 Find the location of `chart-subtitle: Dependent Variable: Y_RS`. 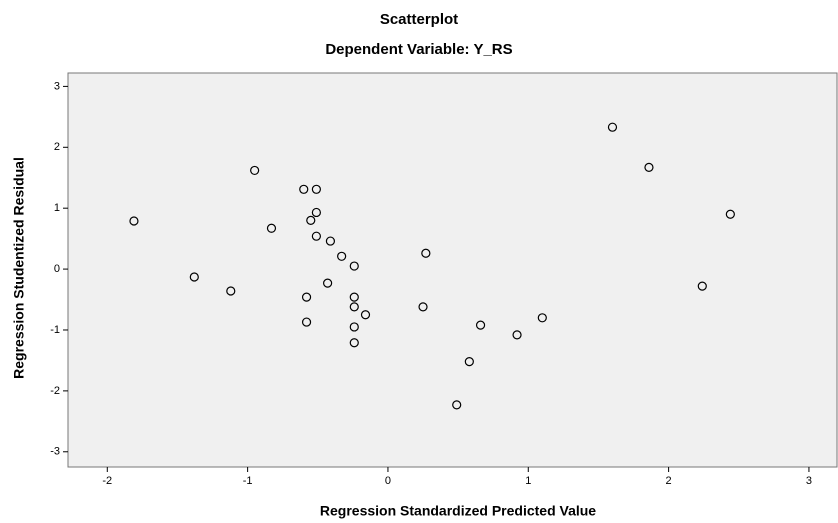

chart-subtitle: Dependent Variable: Y_RS is located at coordinates (418, 49).